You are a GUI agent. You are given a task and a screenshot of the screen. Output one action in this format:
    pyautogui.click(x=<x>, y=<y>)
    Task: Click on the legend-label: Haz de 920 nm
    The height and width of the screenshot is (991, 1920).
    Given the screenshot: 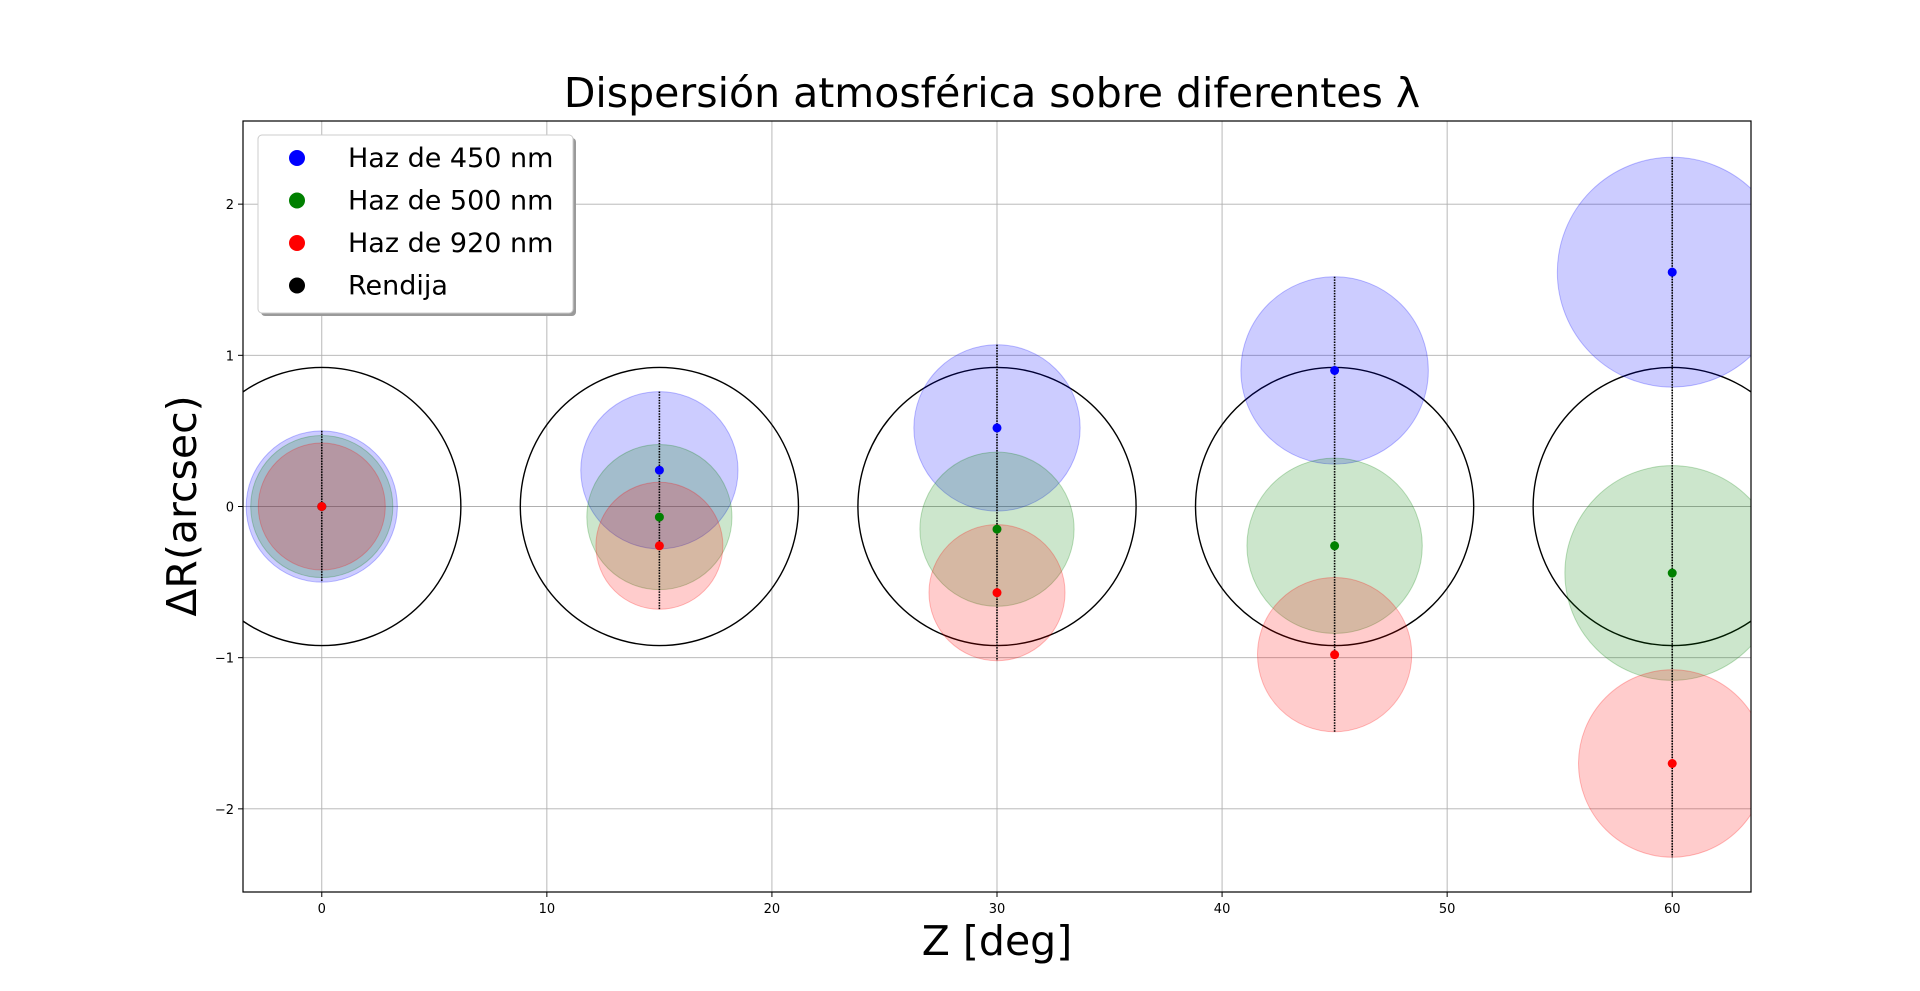 What is the action you would take?
    pyautogui.click(x=450, y=243)
    